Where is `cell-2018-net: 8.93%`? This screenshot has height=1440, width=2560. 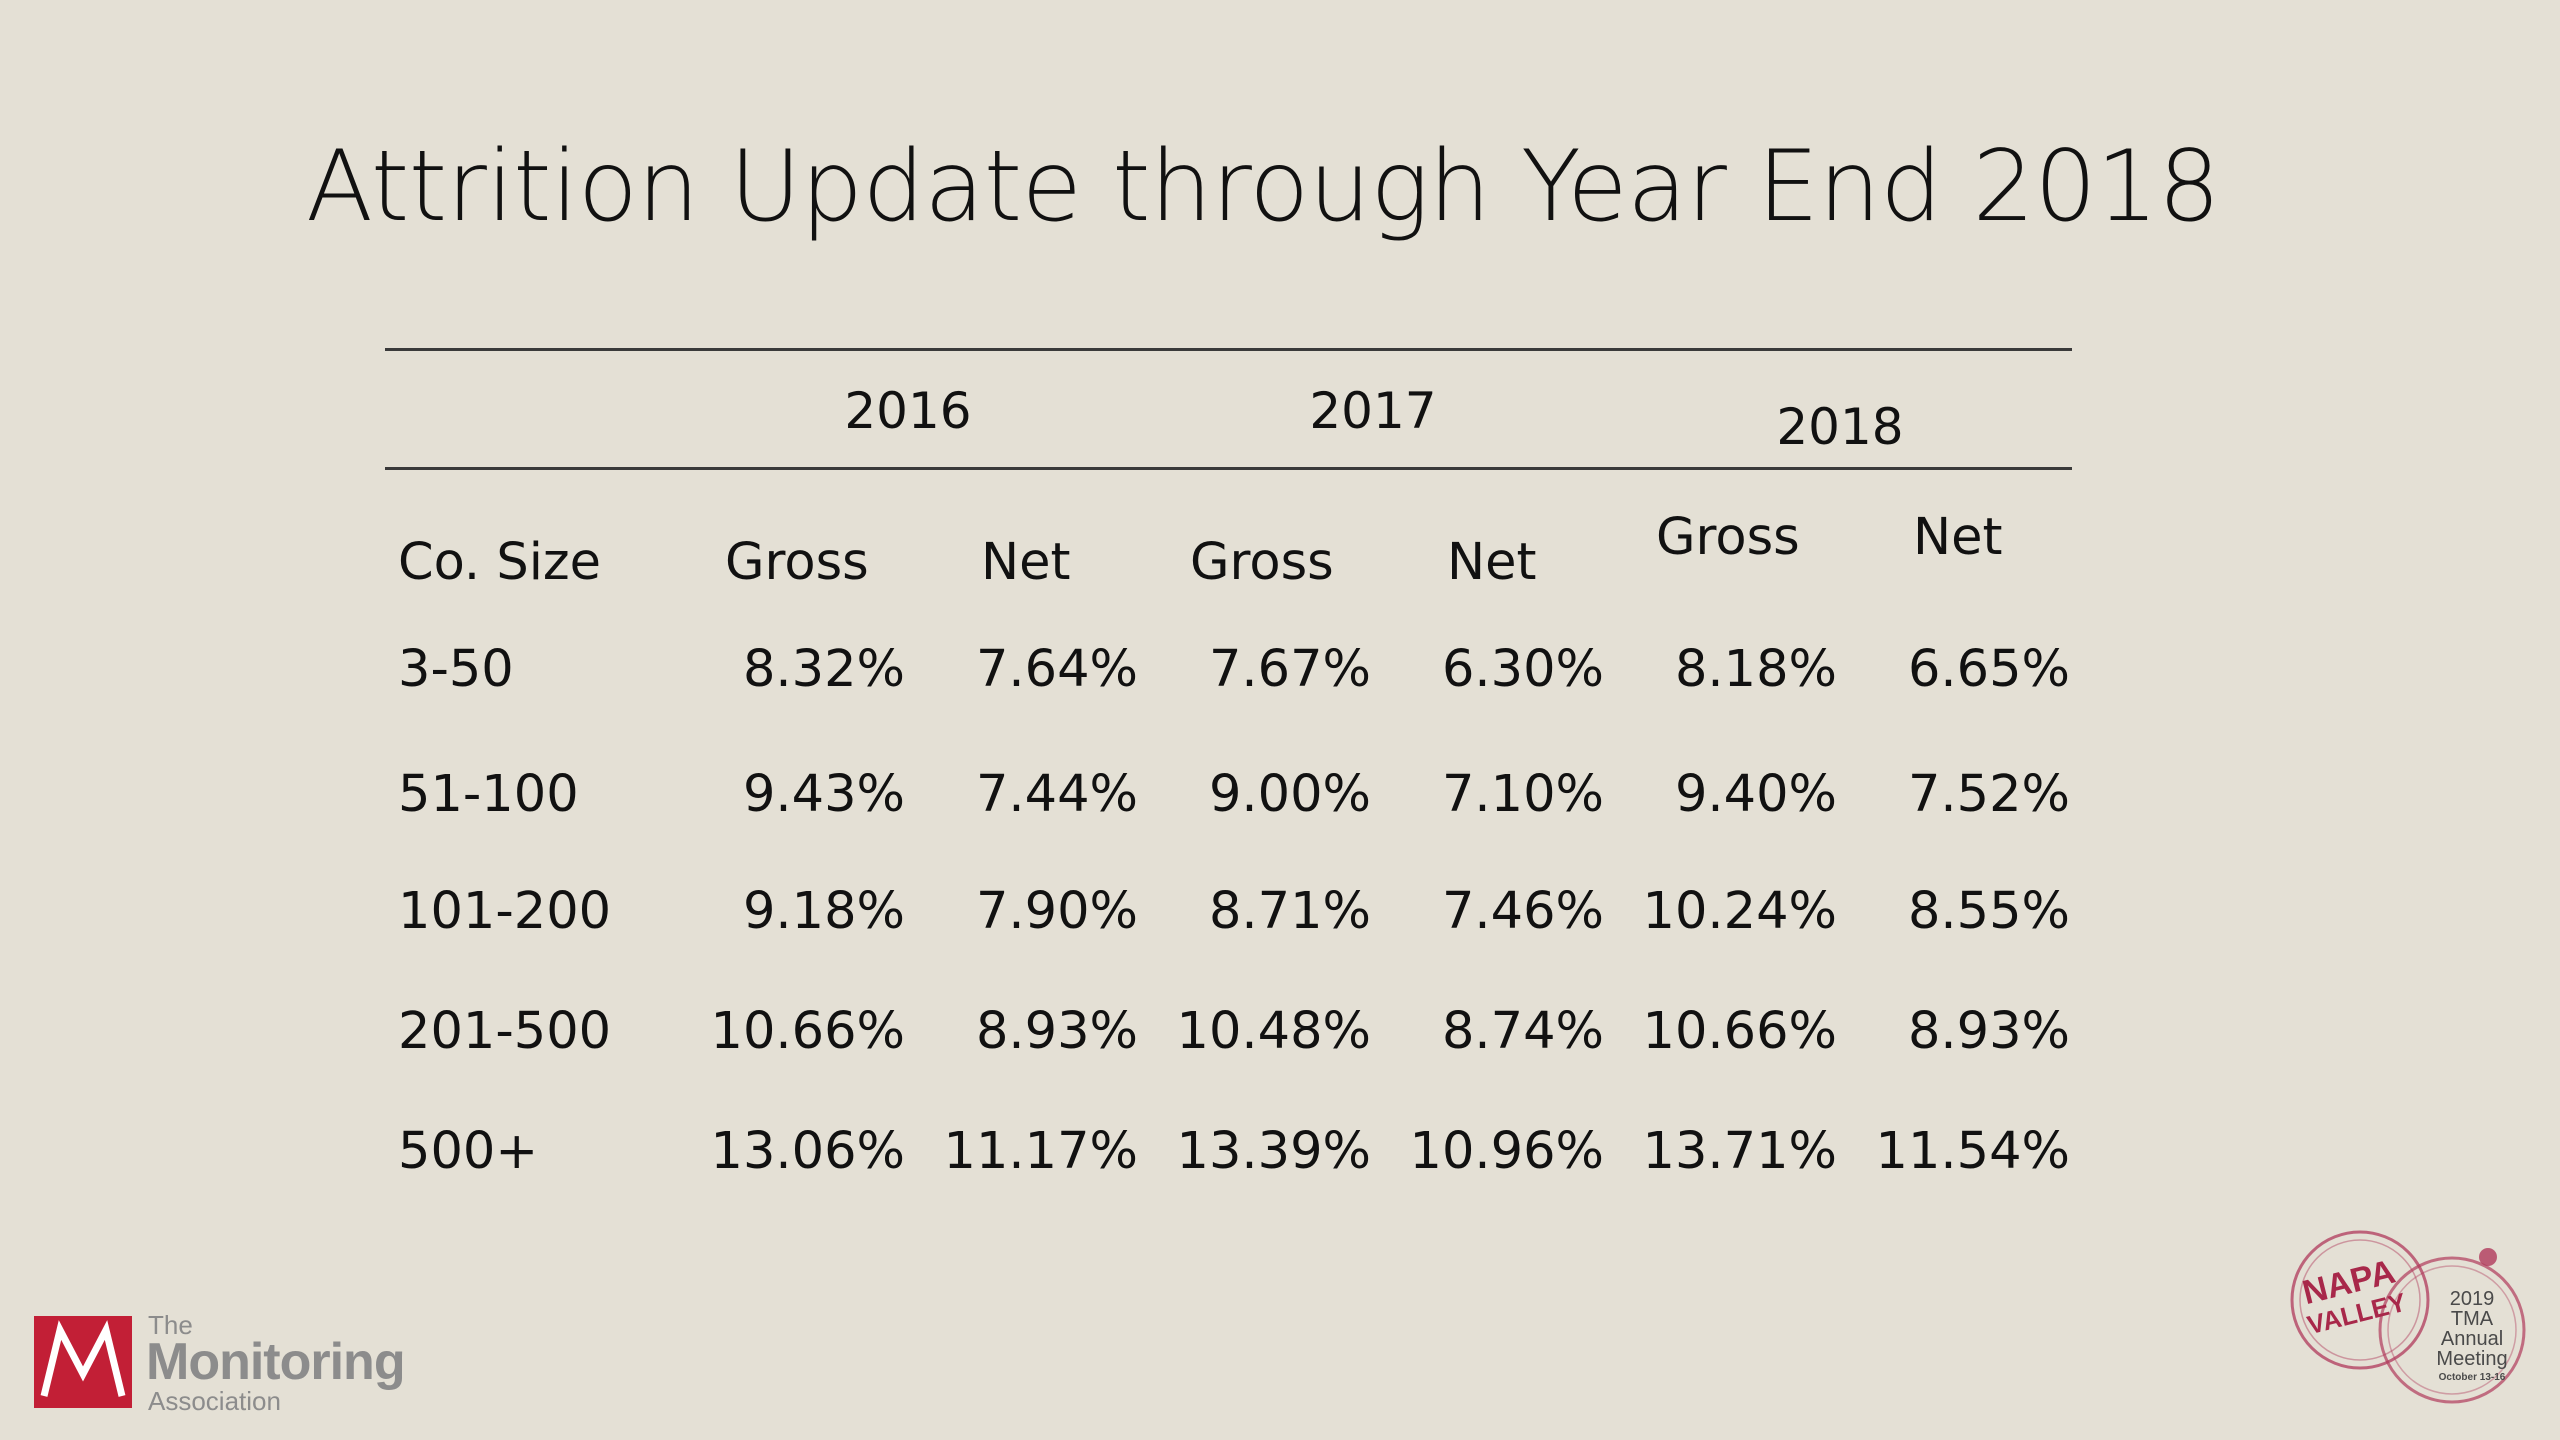 cell-2018-net: 8.93% is located at coordinates (1988, 1031).